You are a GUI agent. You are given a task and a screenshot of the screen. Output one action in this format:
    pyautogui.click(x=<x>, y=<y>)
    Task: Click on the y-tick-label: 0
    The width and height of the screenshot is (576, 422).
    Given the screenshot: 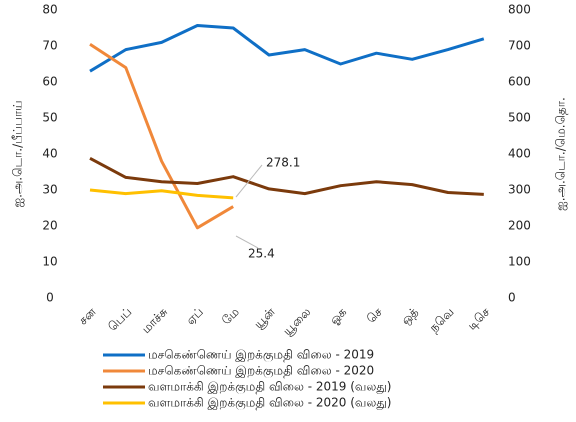 What is the action you would take?
    pyautogui.click(x=50, y=298)
    